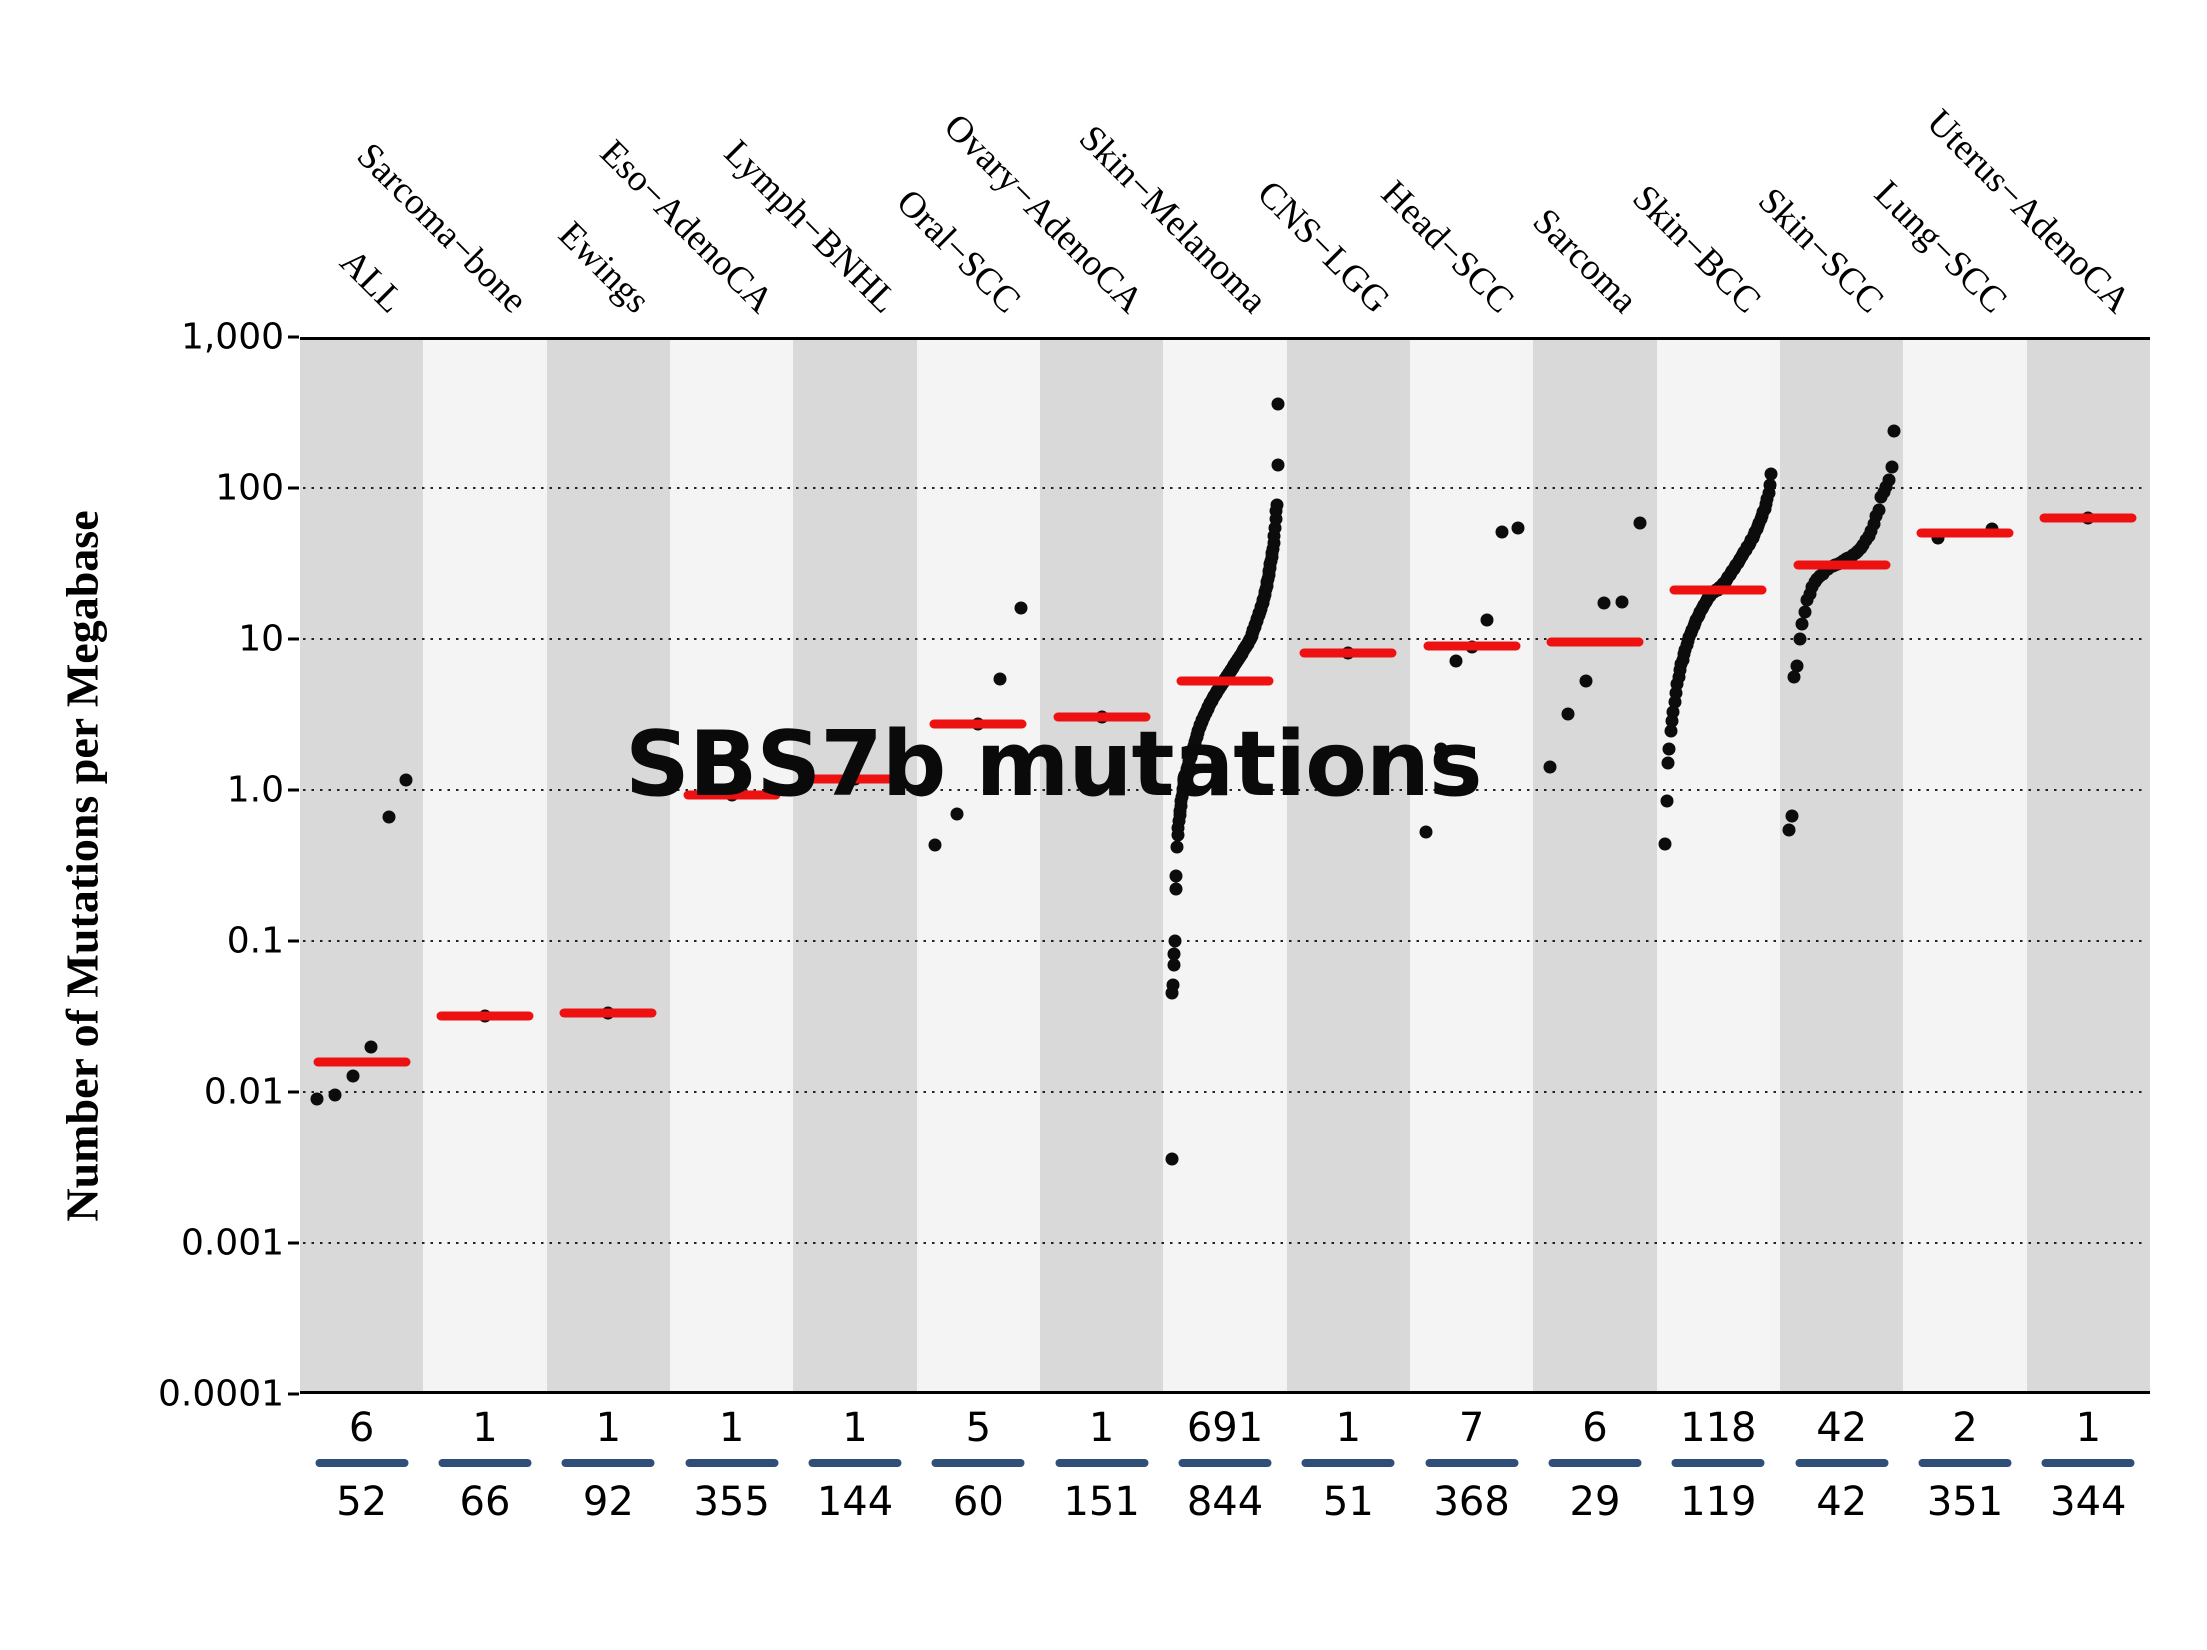 This screenshot has height=1650, width=2207. Describe the element at coordinates (221, 1394) in the screenshot. I see `y-tick-label: 0.0001` at that location.